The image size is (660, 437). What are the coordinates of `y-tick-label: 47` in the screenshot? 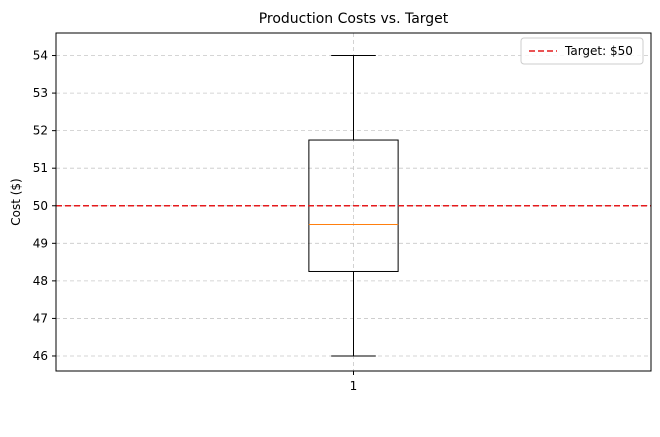 It's located at (40, 318).